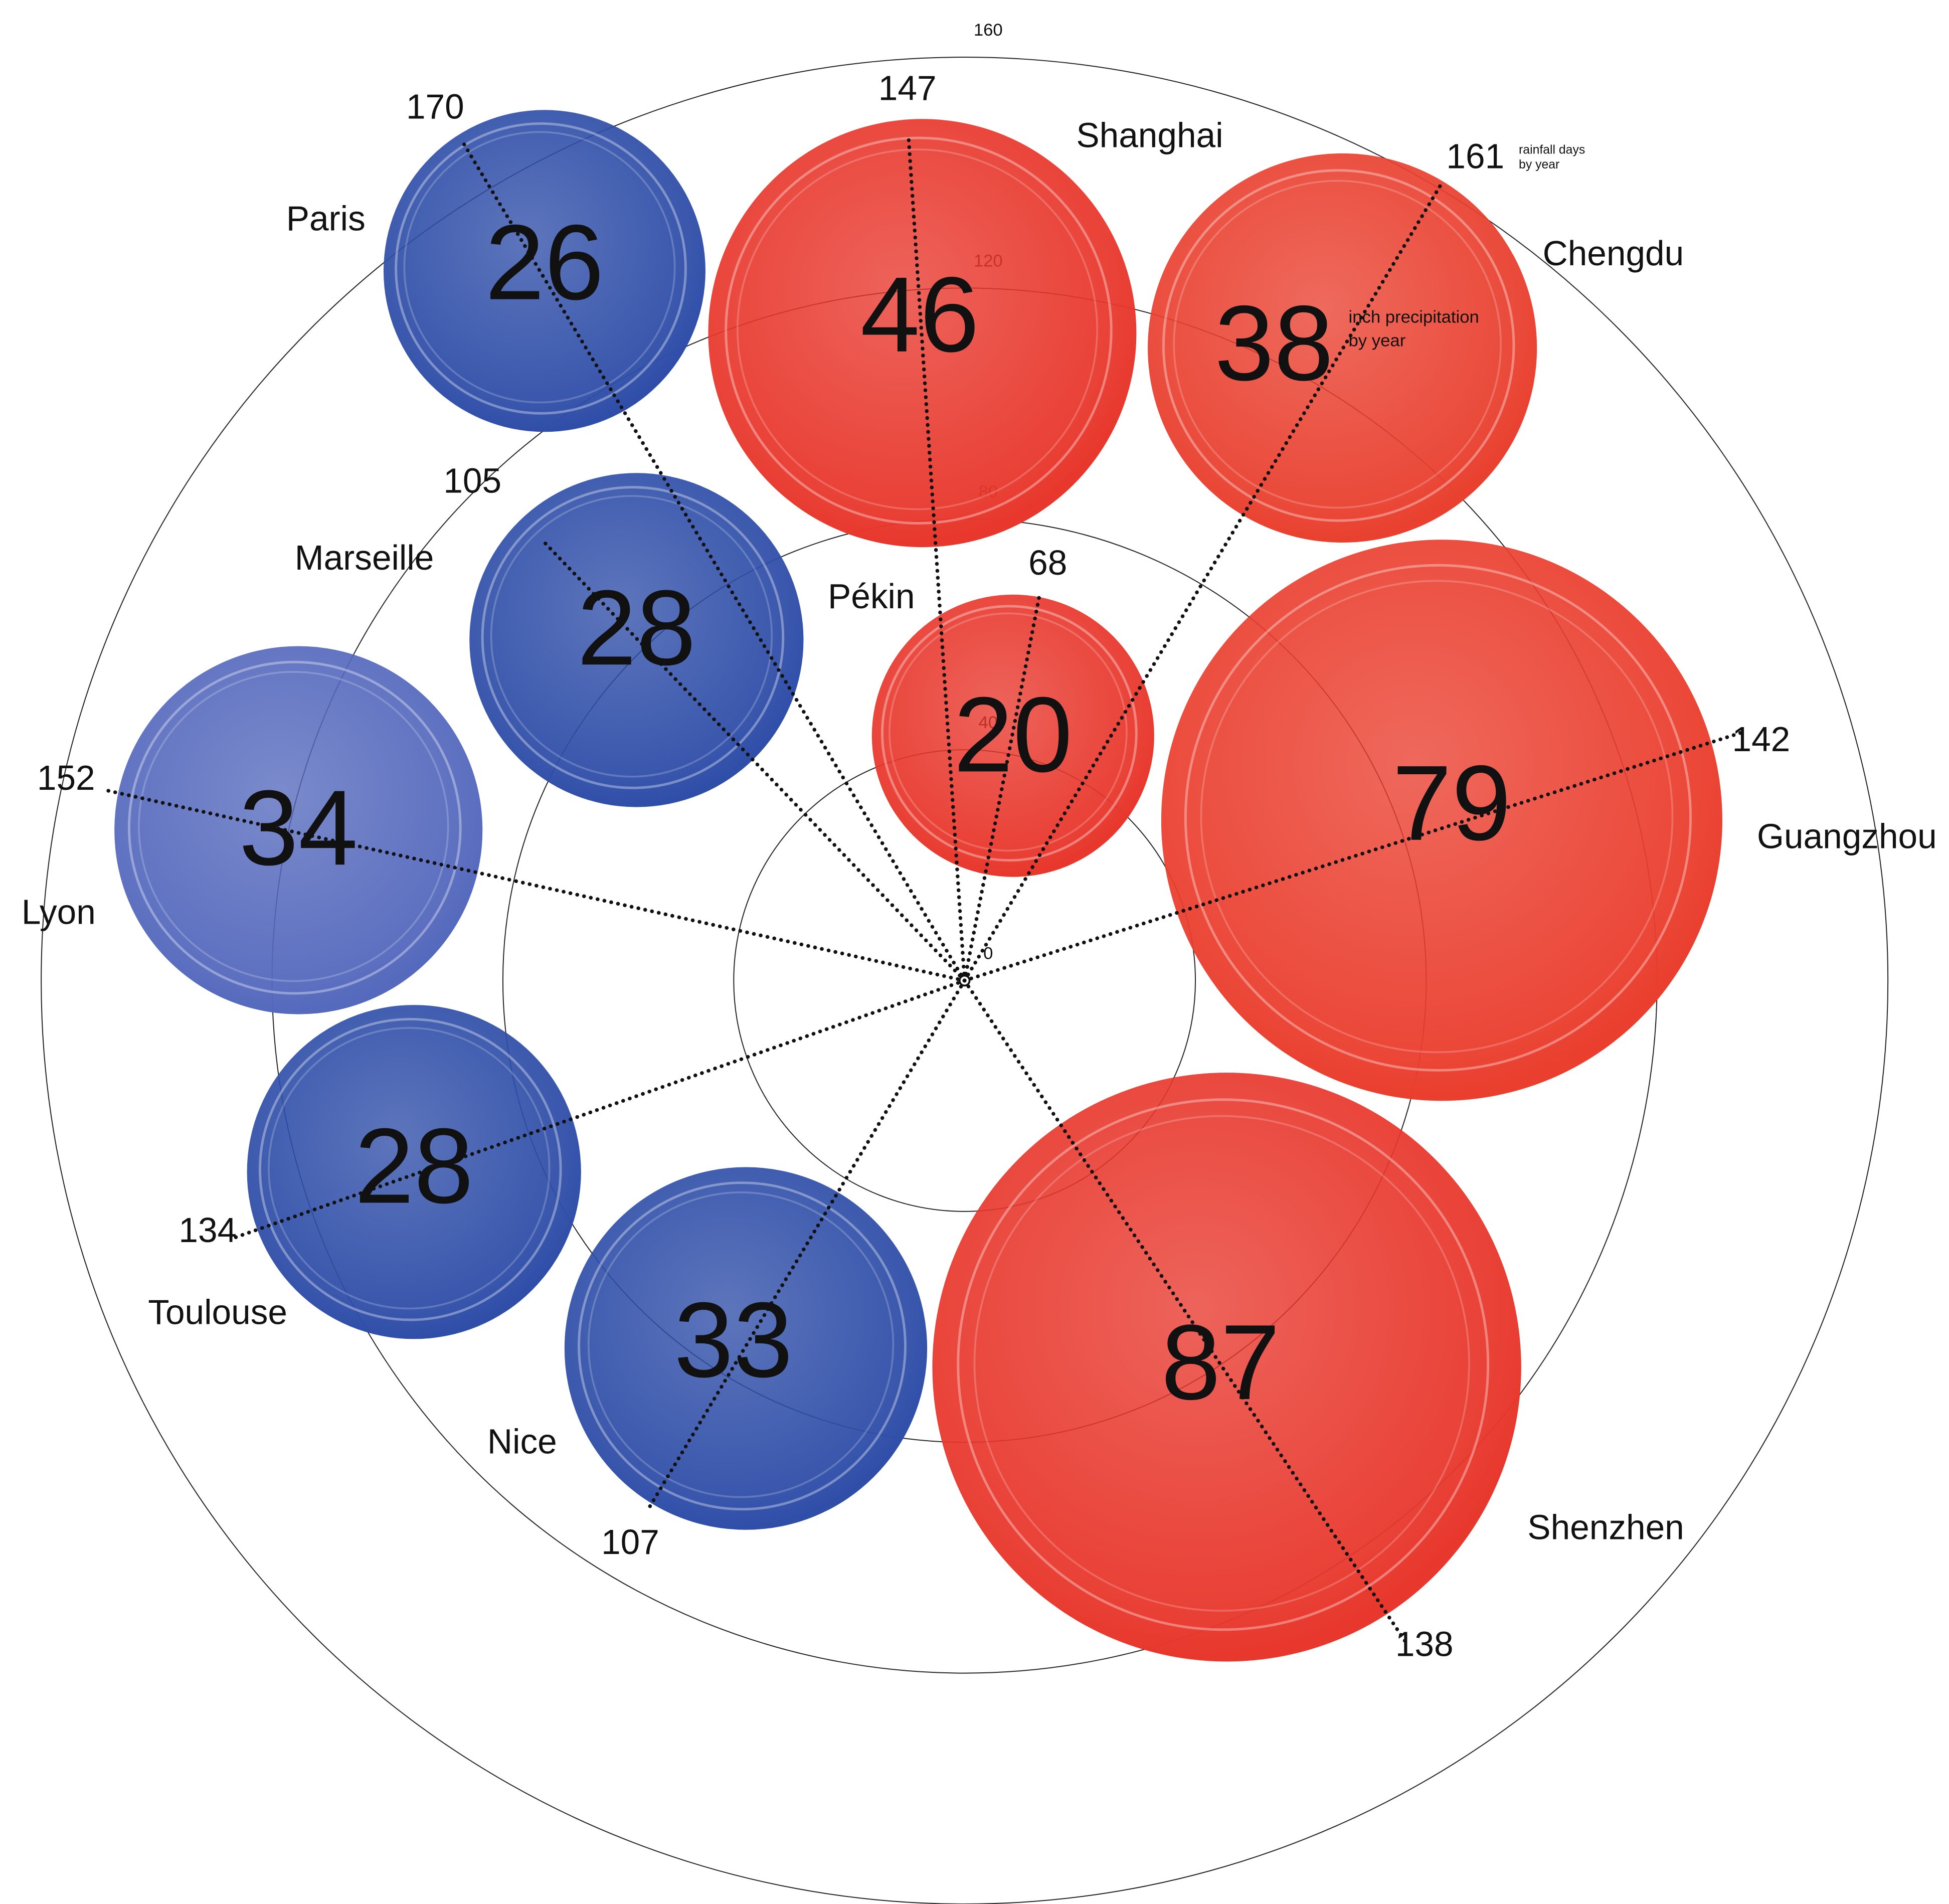 The height and width of the screenshot is (1904, 1949). Describe the element at coordinates (217, 1312) in the screenshot. I see `city-name: Toulouse` at that location.